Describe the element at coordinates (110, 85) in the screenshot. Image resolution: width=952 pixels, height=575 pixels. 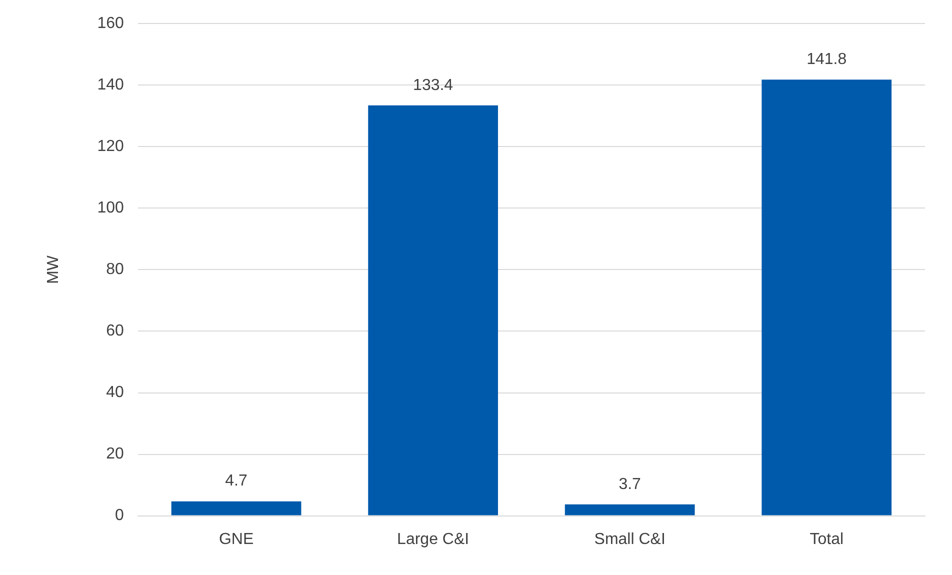
I see `y-tick-label: 140` at that location.